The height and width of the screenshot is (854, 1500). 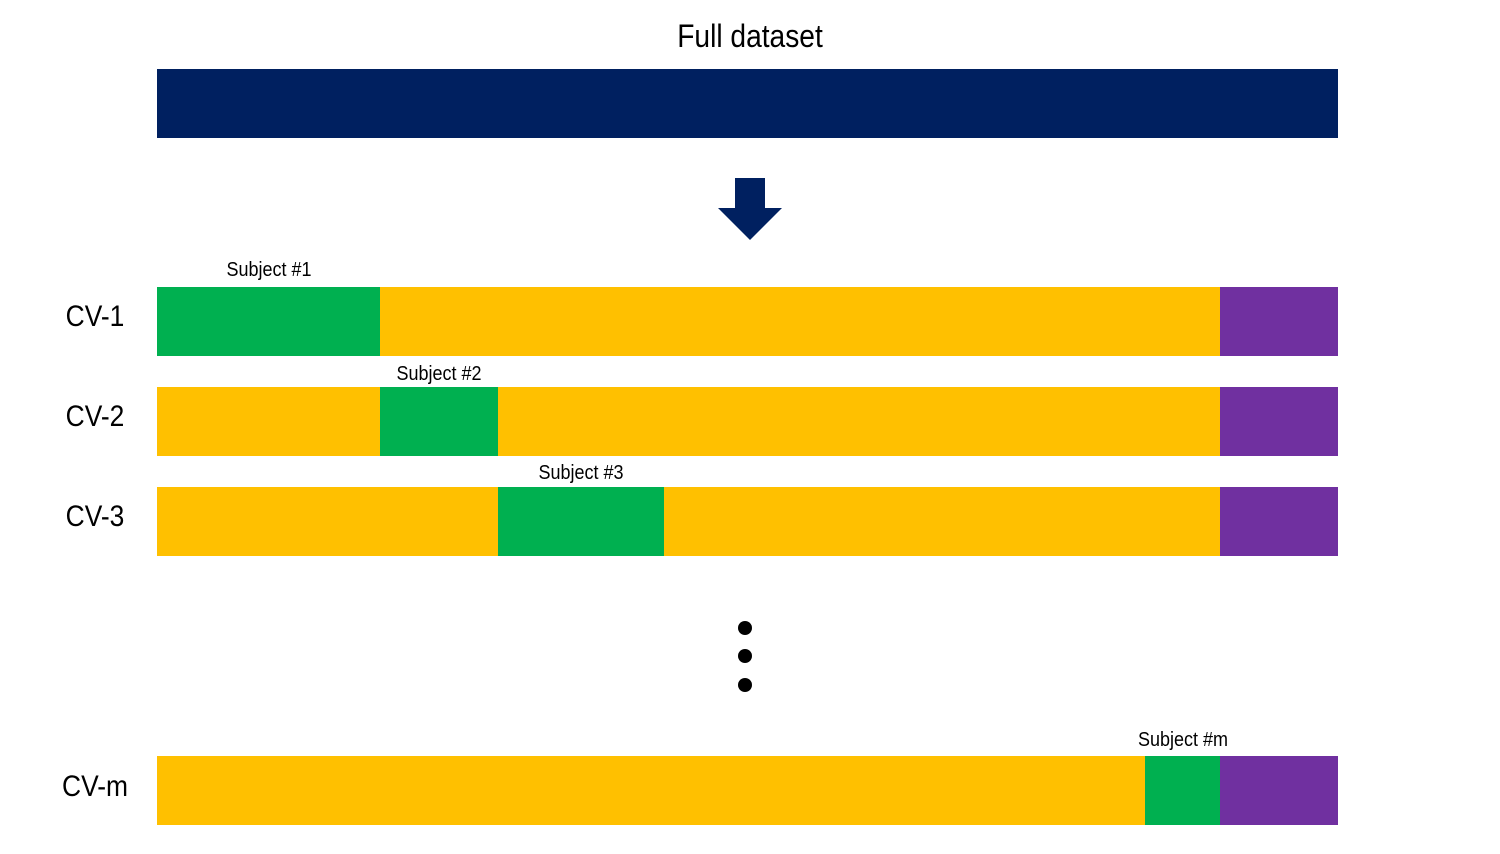 What do you see at coordinates (580, 473) in the screenshot?
I see `subject-label-3: Subject #3` at bounding box center [580, 473].